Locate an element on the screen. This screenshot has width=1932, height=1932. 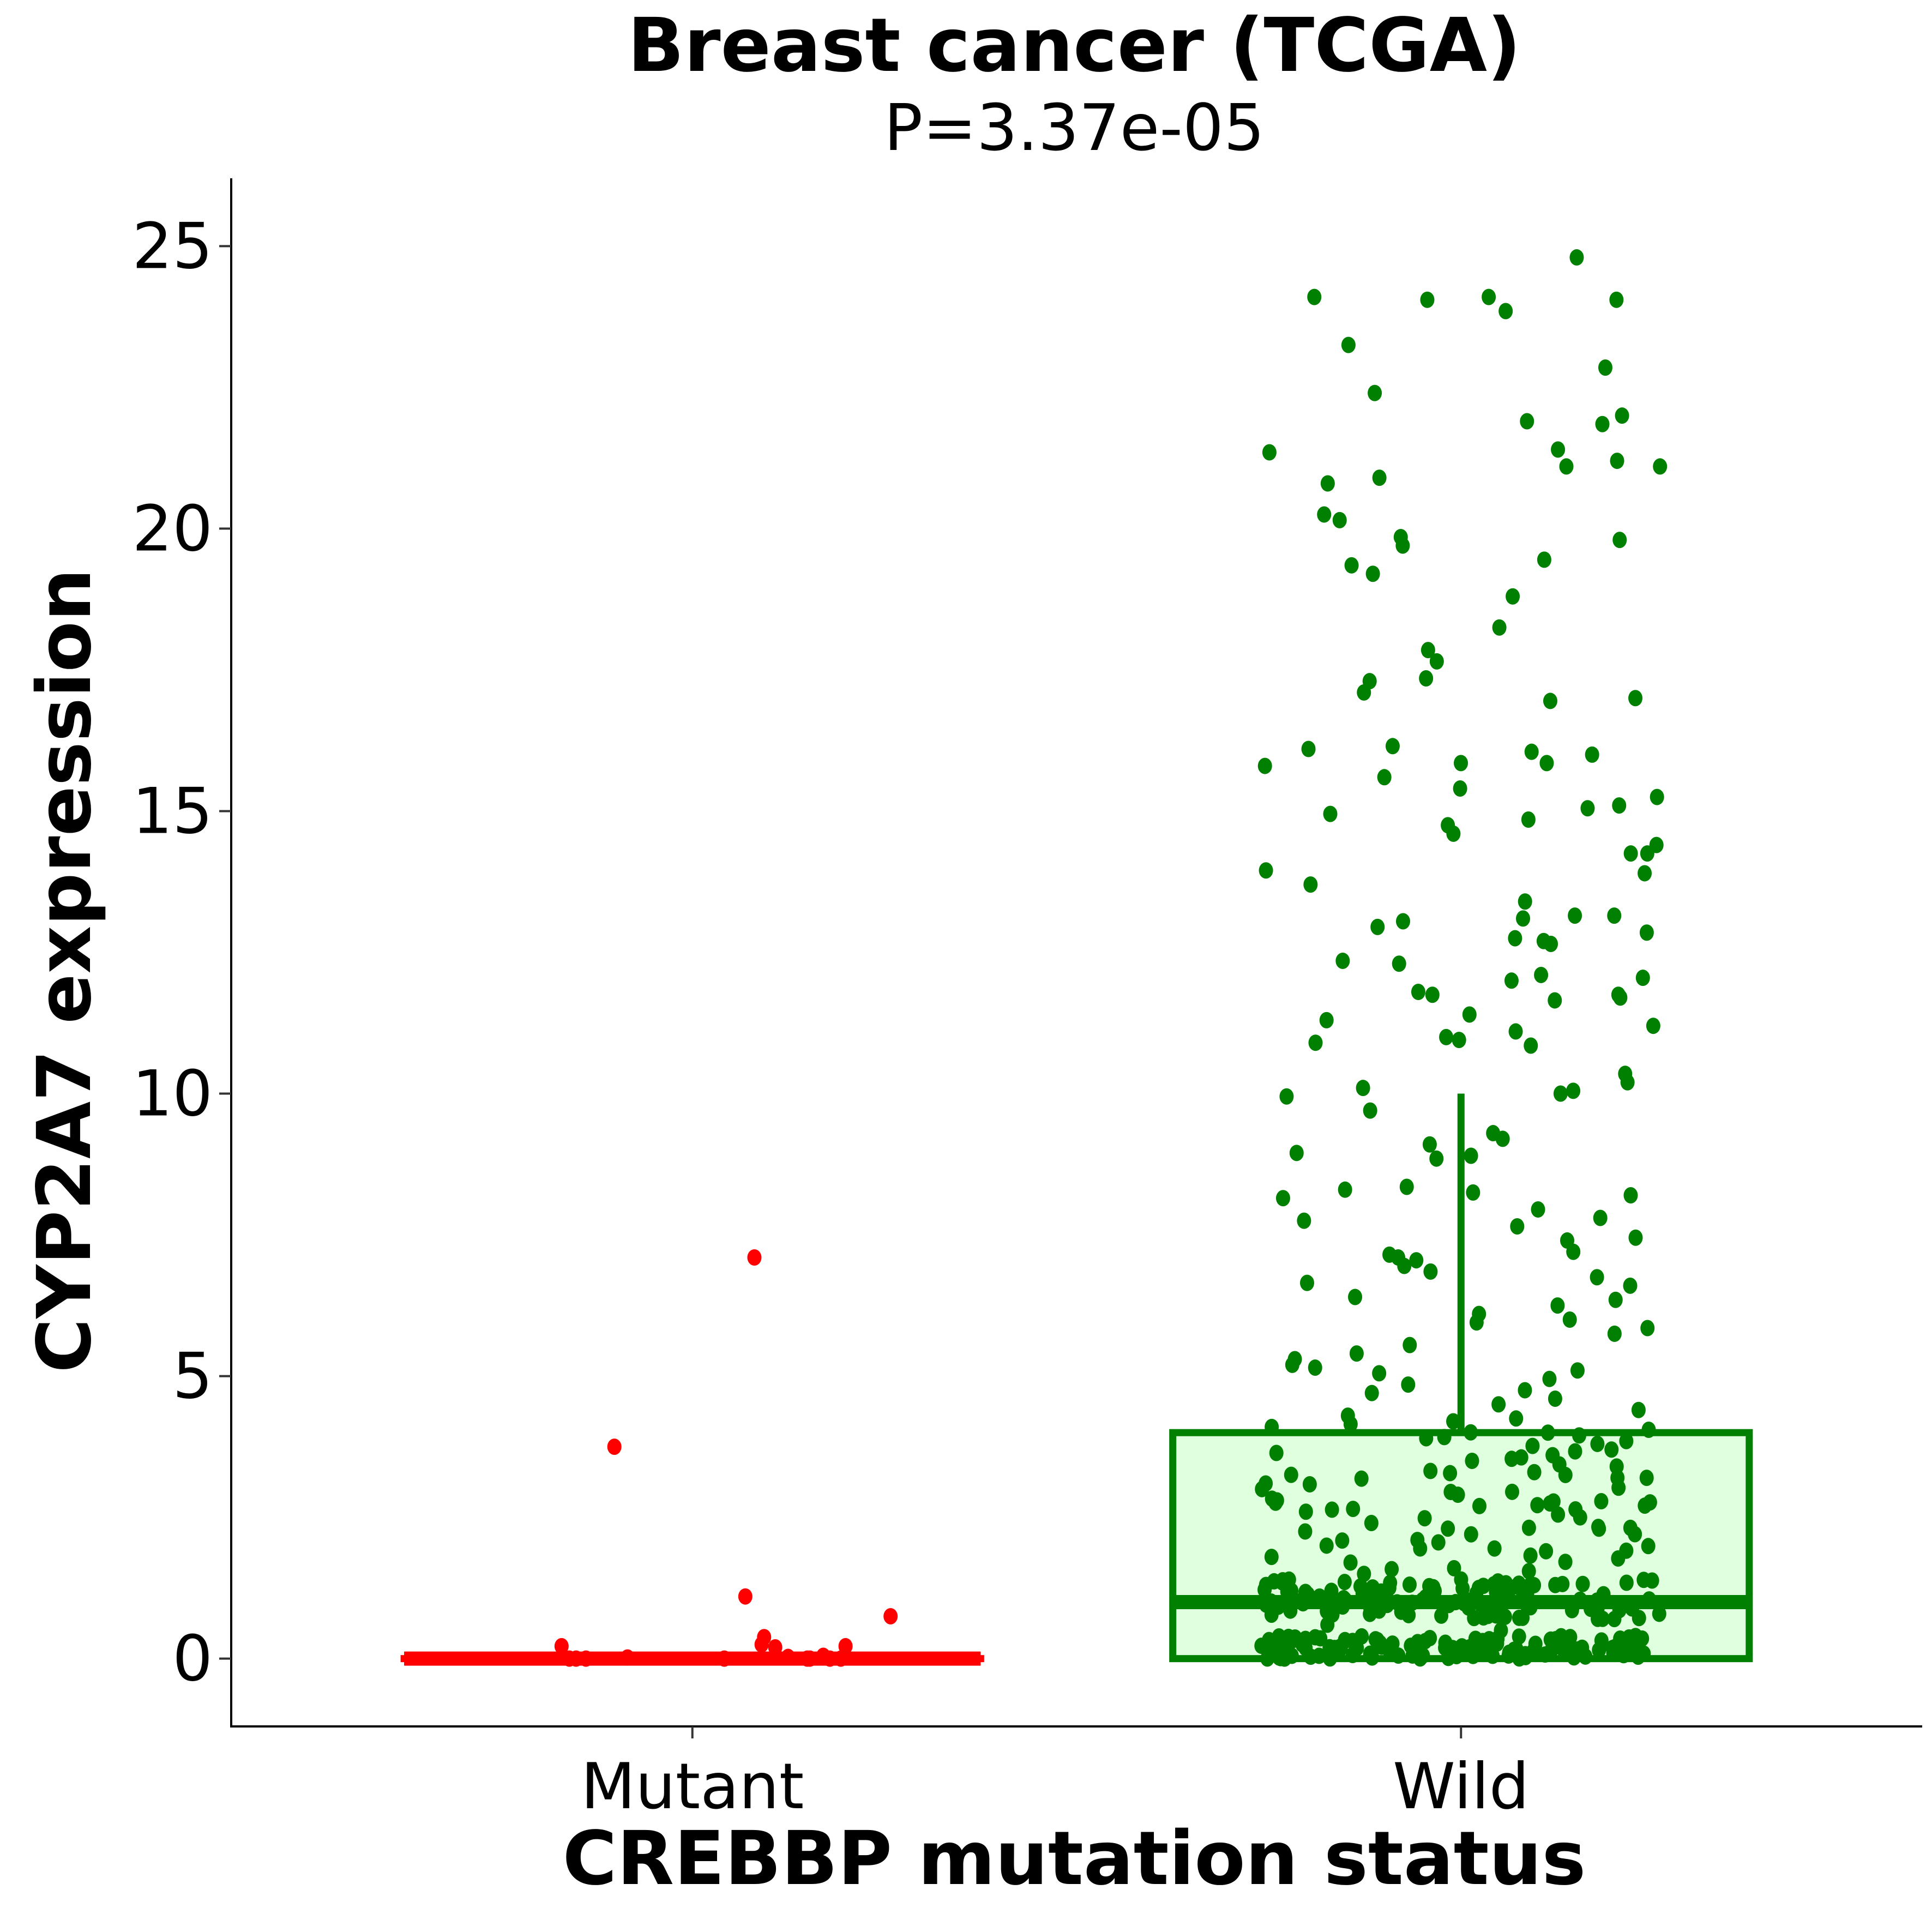
chart-title: Breast cancer (TCGA) is located at coordinates (1074, 46).